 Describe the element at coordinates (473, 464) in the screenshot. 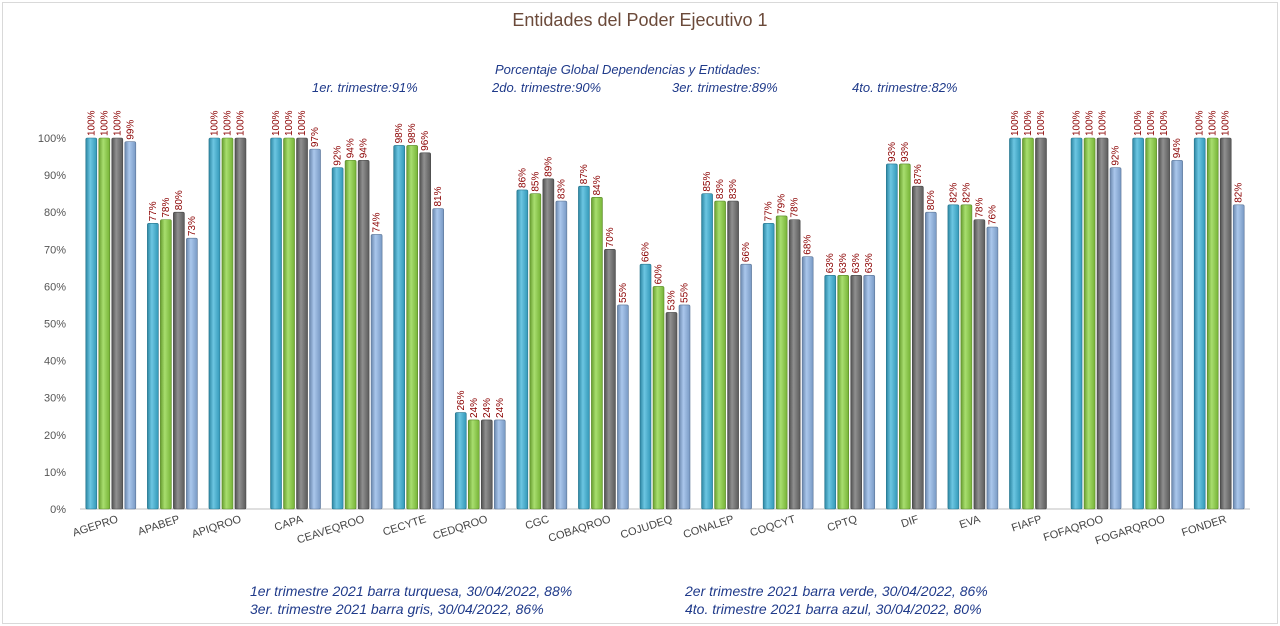

I see `bar-cedqroo-q2` at that location.